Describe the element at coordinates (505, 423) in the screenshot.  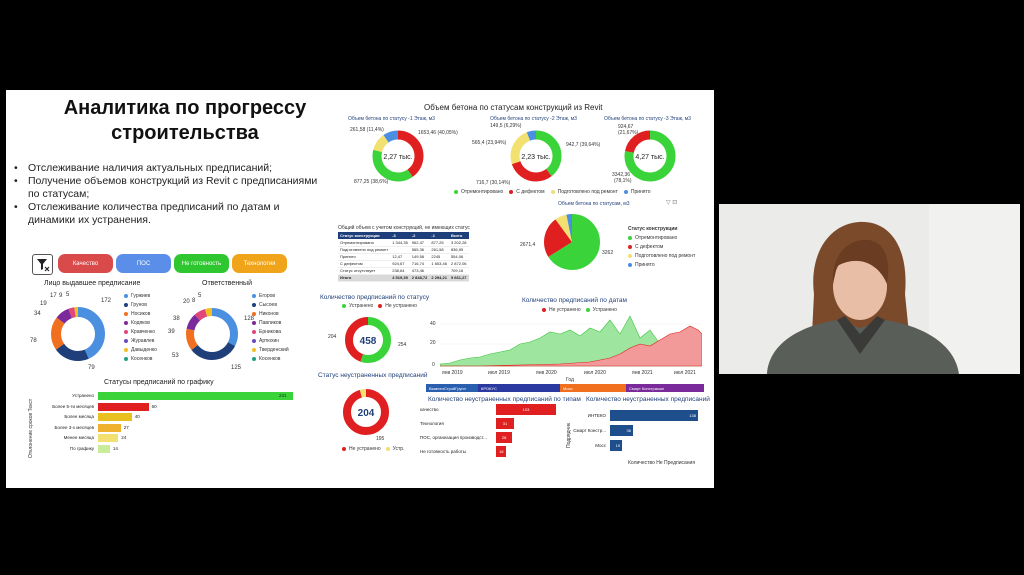
I see `by-type-bar: 31` at that location.